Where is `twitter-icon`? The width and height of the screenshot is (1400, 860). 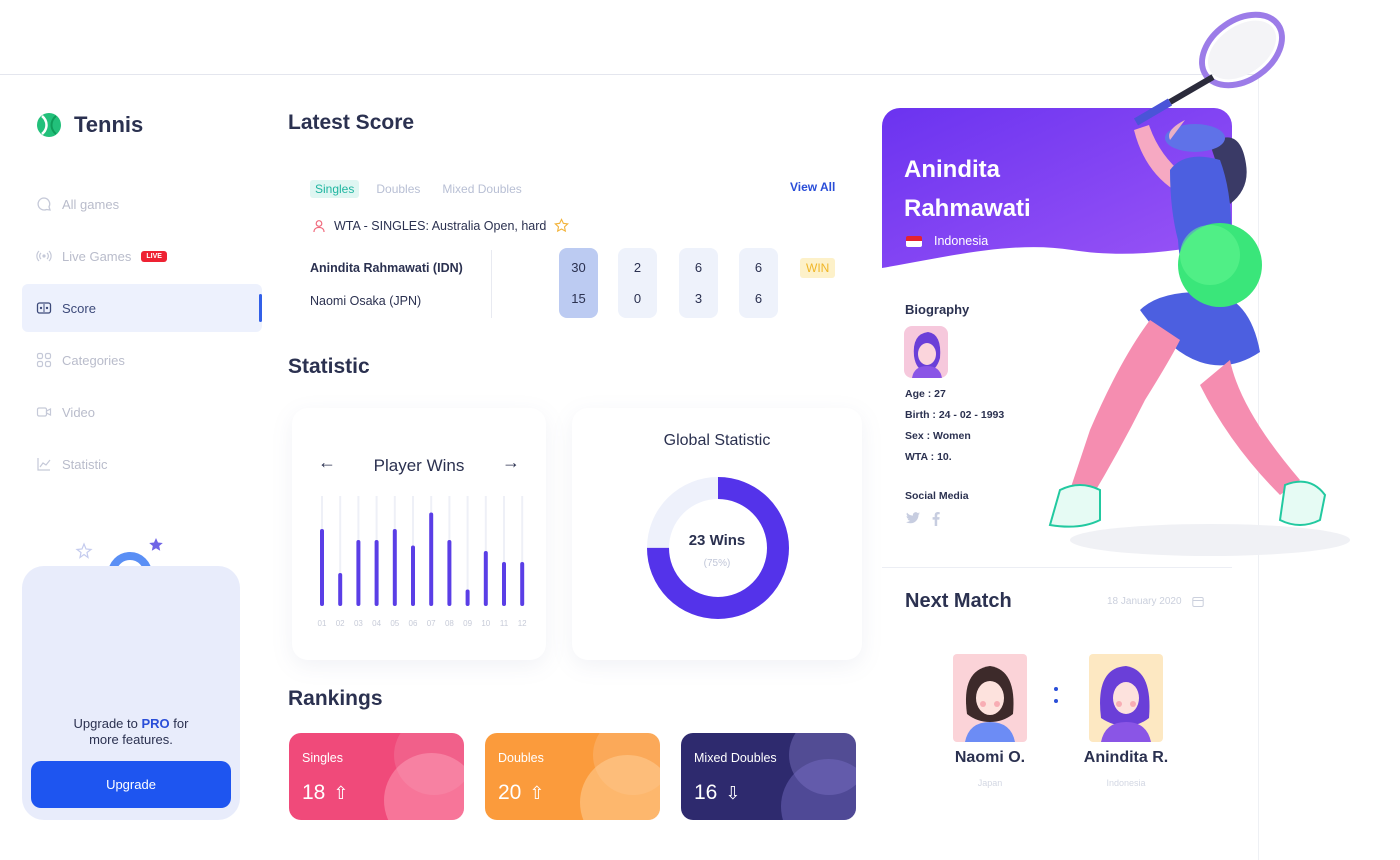 twitter-icon is located at coordinates (913, 518).